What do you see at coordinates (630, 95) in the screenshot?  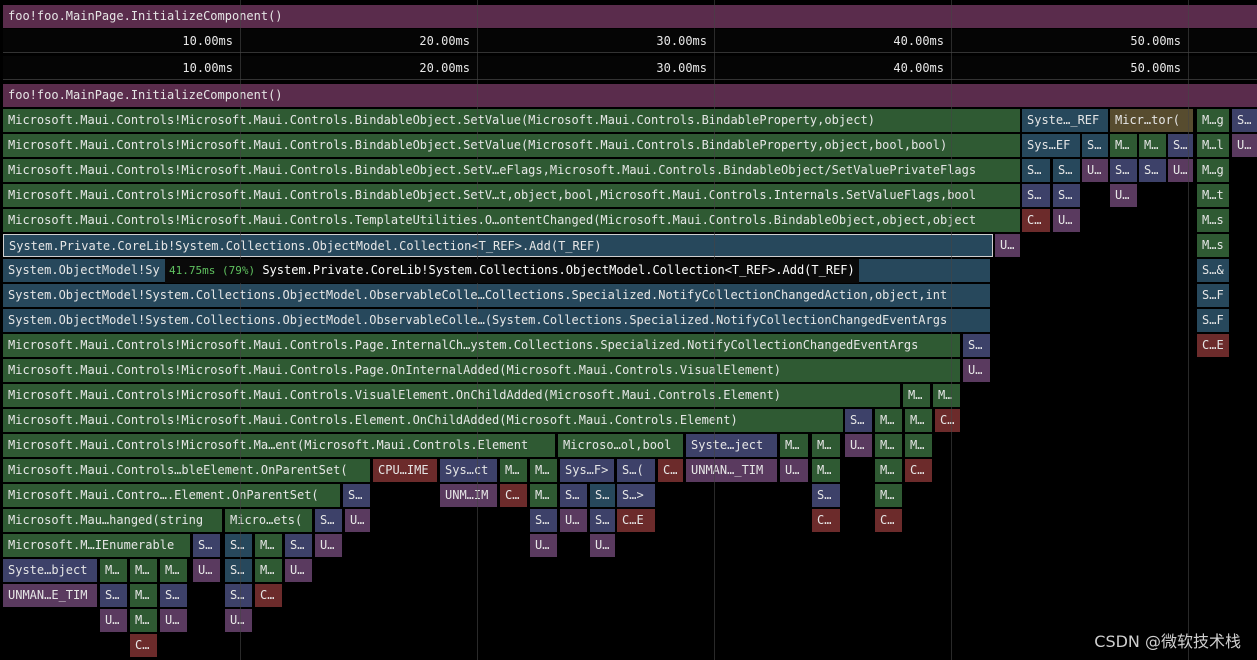 I see `frame: foo!foo.MainPage.InitializeComponent()` at bounding box center [630, 95].